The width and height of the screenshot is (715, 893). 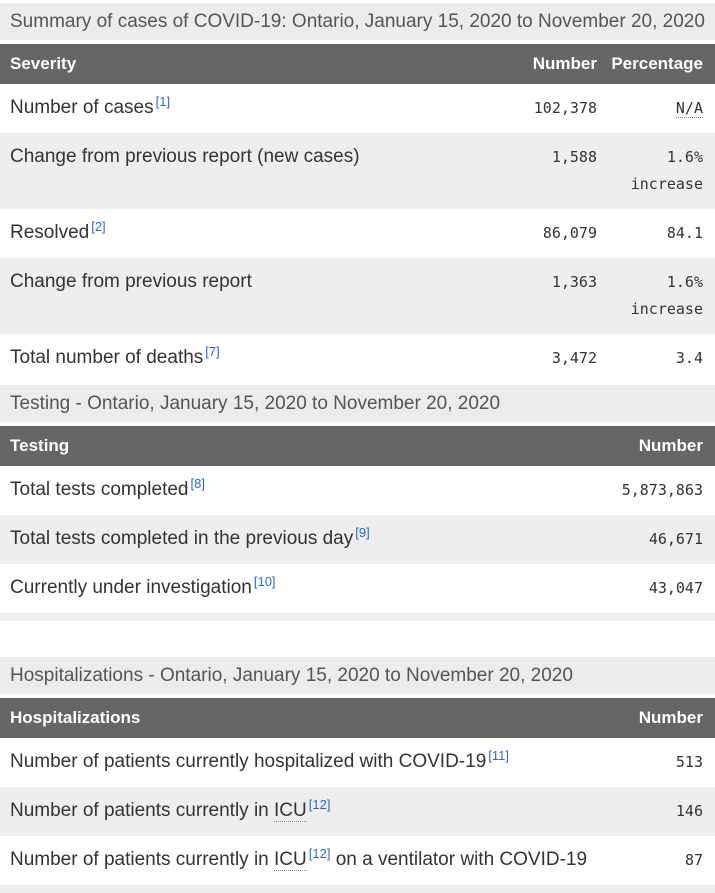 I want to click on column-header-hospitalizations: Hospitalizations, so click(x=302, y=718).